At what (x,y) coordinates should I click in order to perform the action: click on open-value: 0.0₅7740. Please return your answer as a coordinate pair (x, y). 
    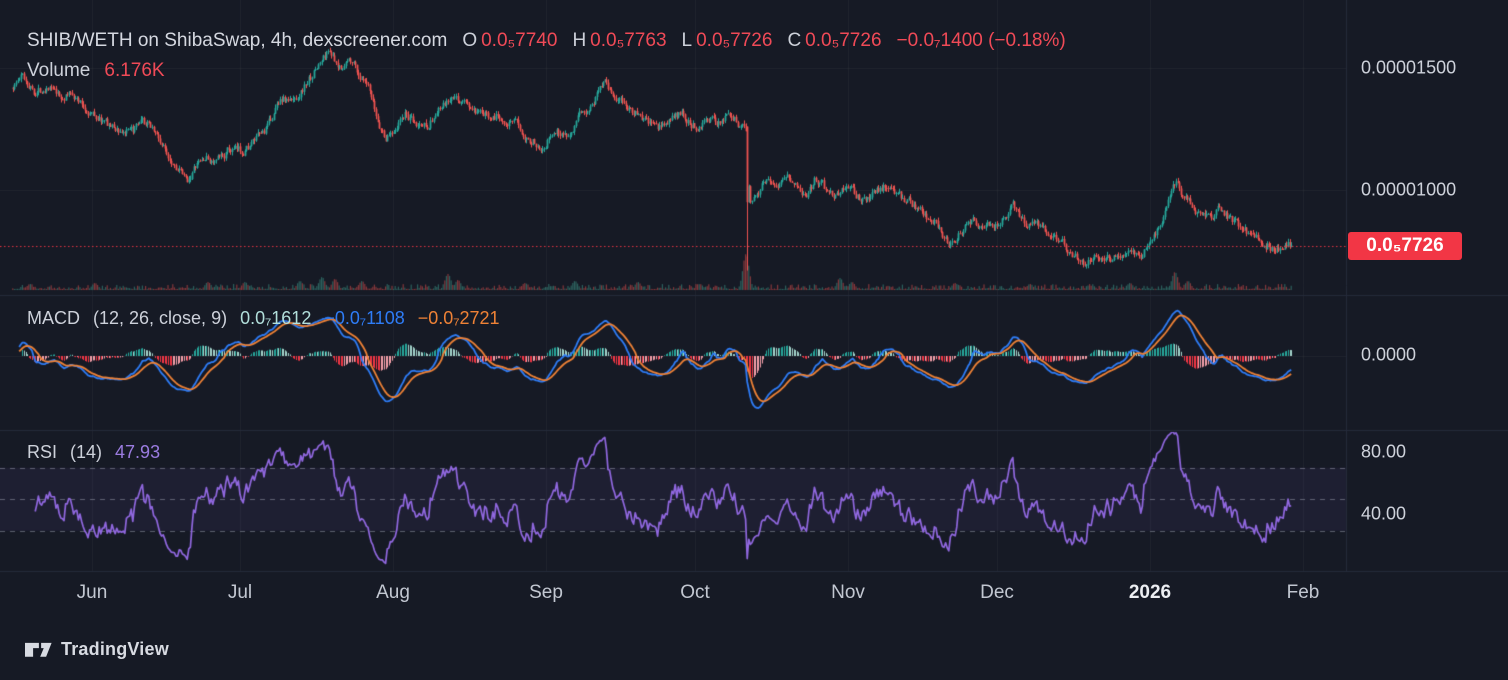
    Looking at the image, I should click on (519, 40).